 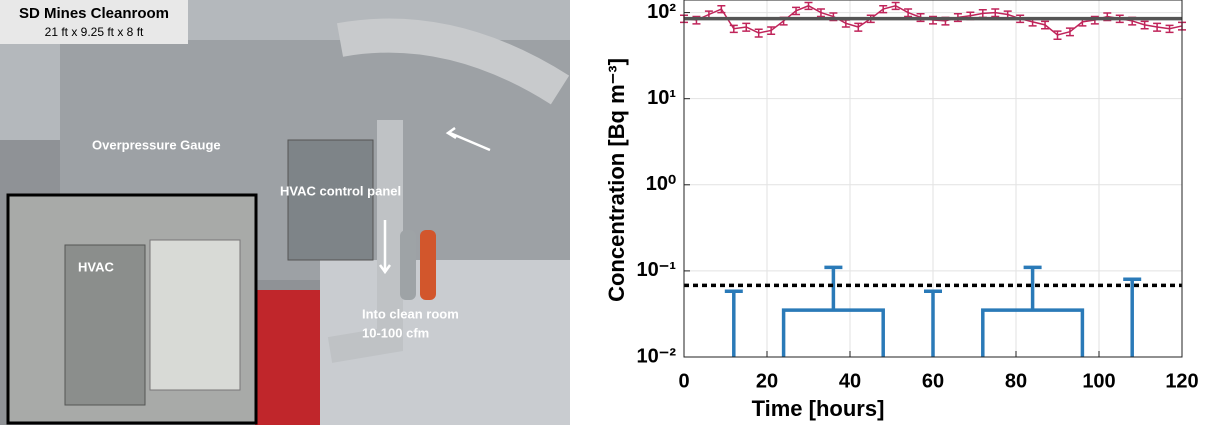 I want to click on photo-label: HVAC, so click(x=96, y=266).